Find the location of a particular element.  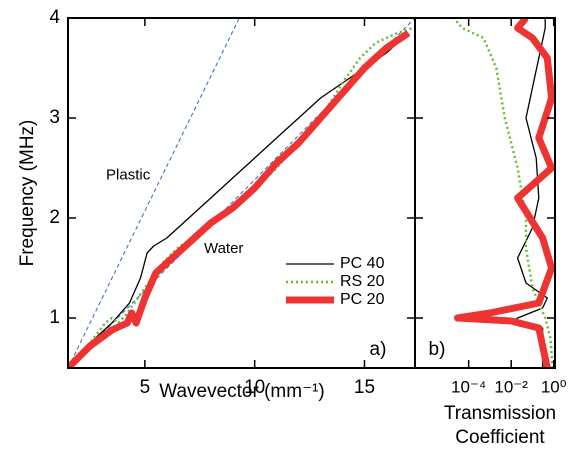

x-axis-label: Wavevector (mm⁻¹) is located at coordinates (242, 391).